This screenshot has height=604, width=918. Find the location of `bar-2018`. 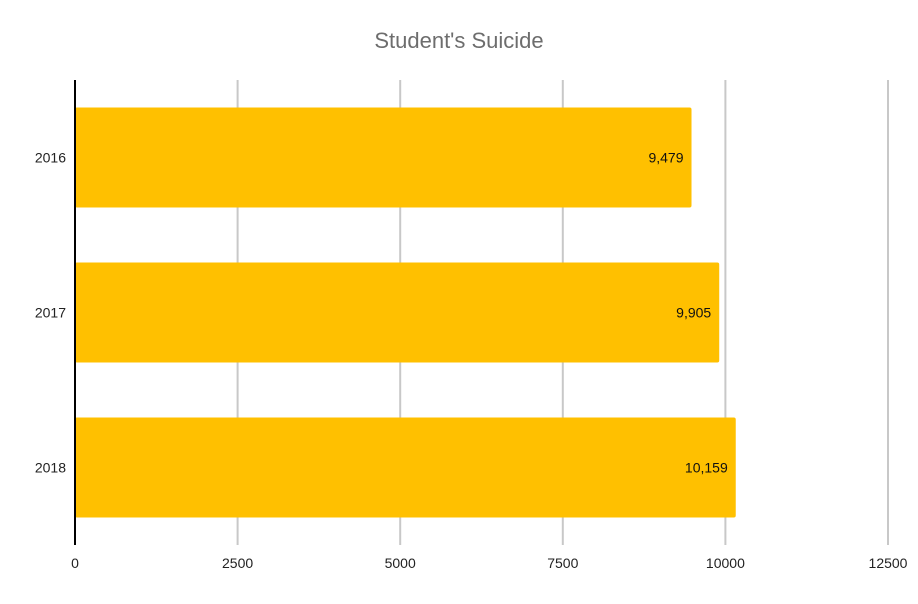

bar-2018 is located at coordinates (405, 467).